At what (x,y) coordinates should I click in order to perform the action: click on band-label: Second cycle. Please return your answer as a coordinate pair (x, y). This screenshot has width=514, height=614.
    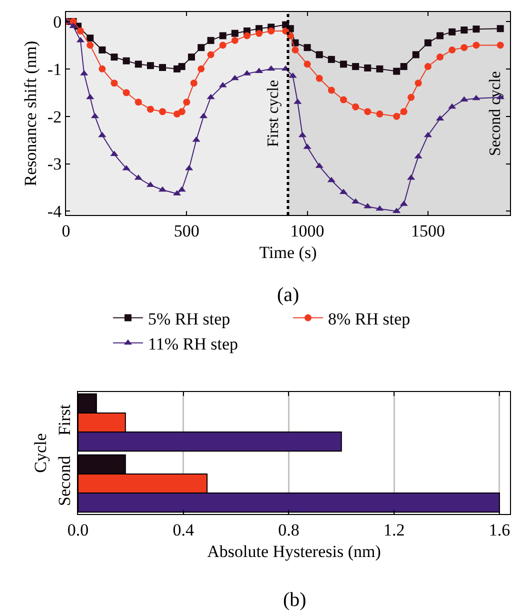
    Looking at the image, I should click on (495, 113).